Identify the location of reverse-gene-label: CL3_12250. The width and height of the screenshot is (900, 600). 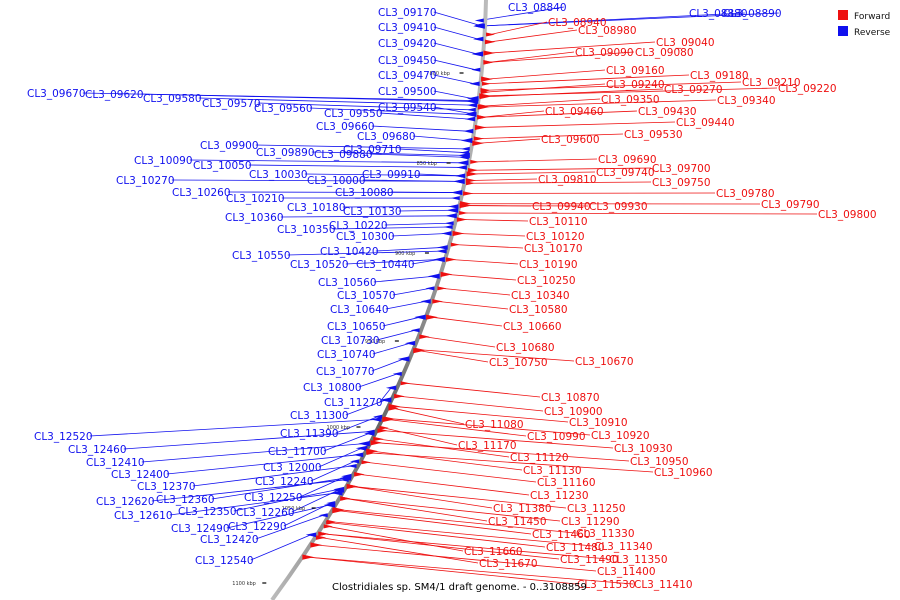
(273, 498).